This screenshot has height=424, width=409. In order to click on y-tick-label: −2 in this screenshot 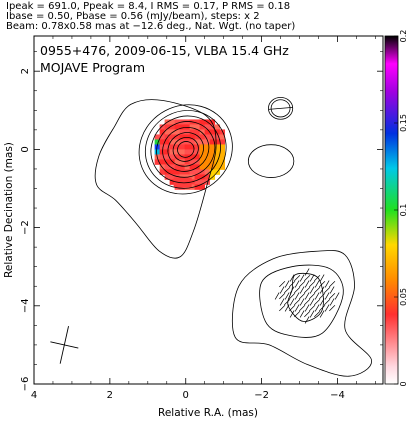, I will do `click(25, 227)`.